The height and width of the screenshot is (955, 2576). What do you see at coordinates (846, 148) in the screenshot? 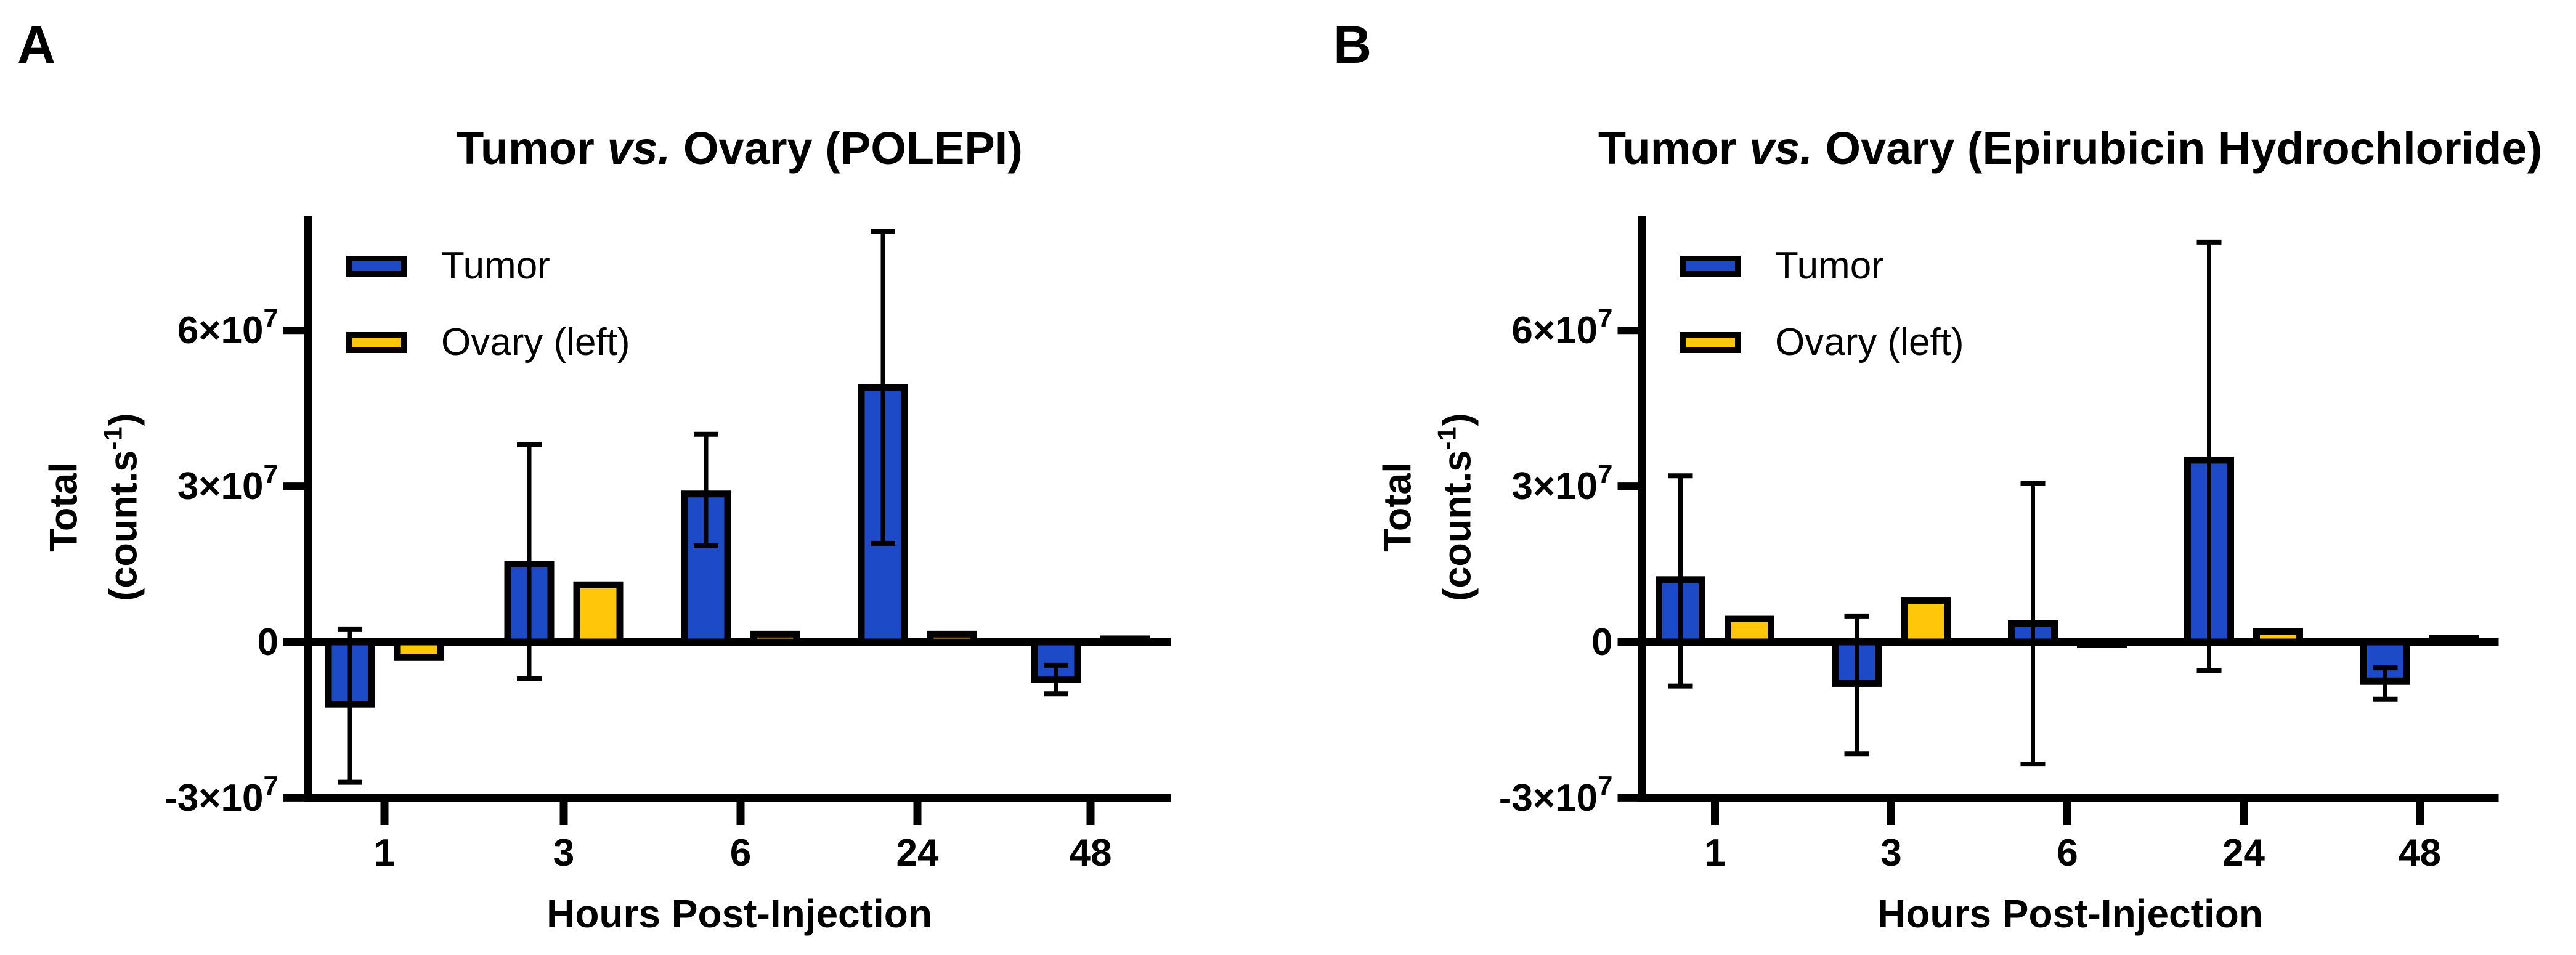
I see `title-suffix: Ovary (POLEPI)` at bounding box center [846, 148].